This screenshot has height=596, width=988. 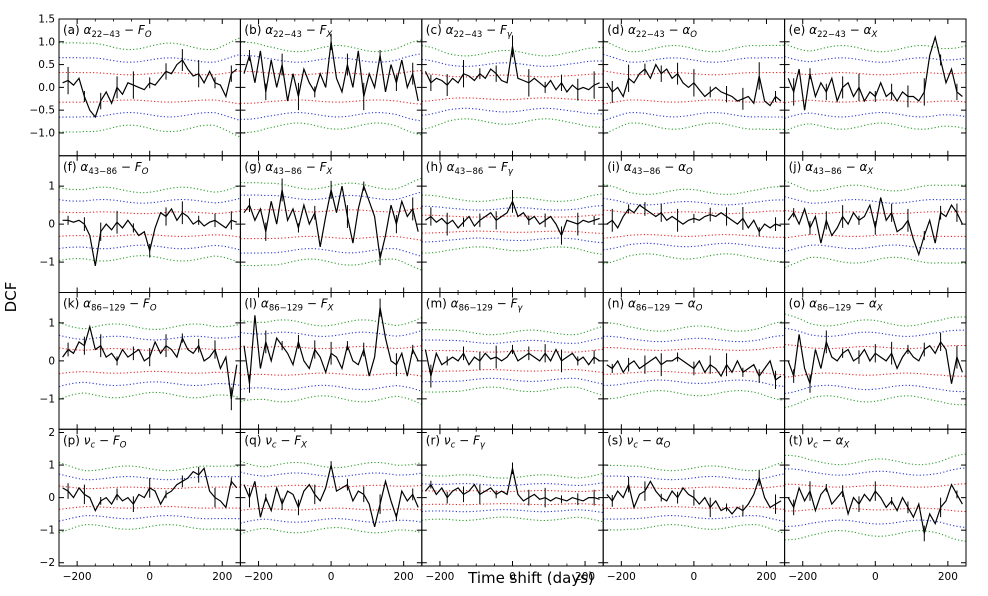 What do you see at coordinates (331, 102) in the screenshot?
I see `band-inner-lower-b` at bounding box center [331, 102].